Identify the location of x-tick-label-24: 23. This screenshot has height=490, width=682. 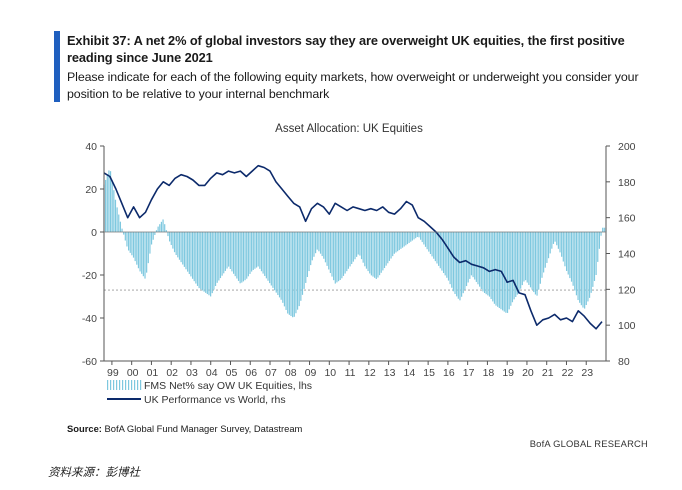
(587, 373).